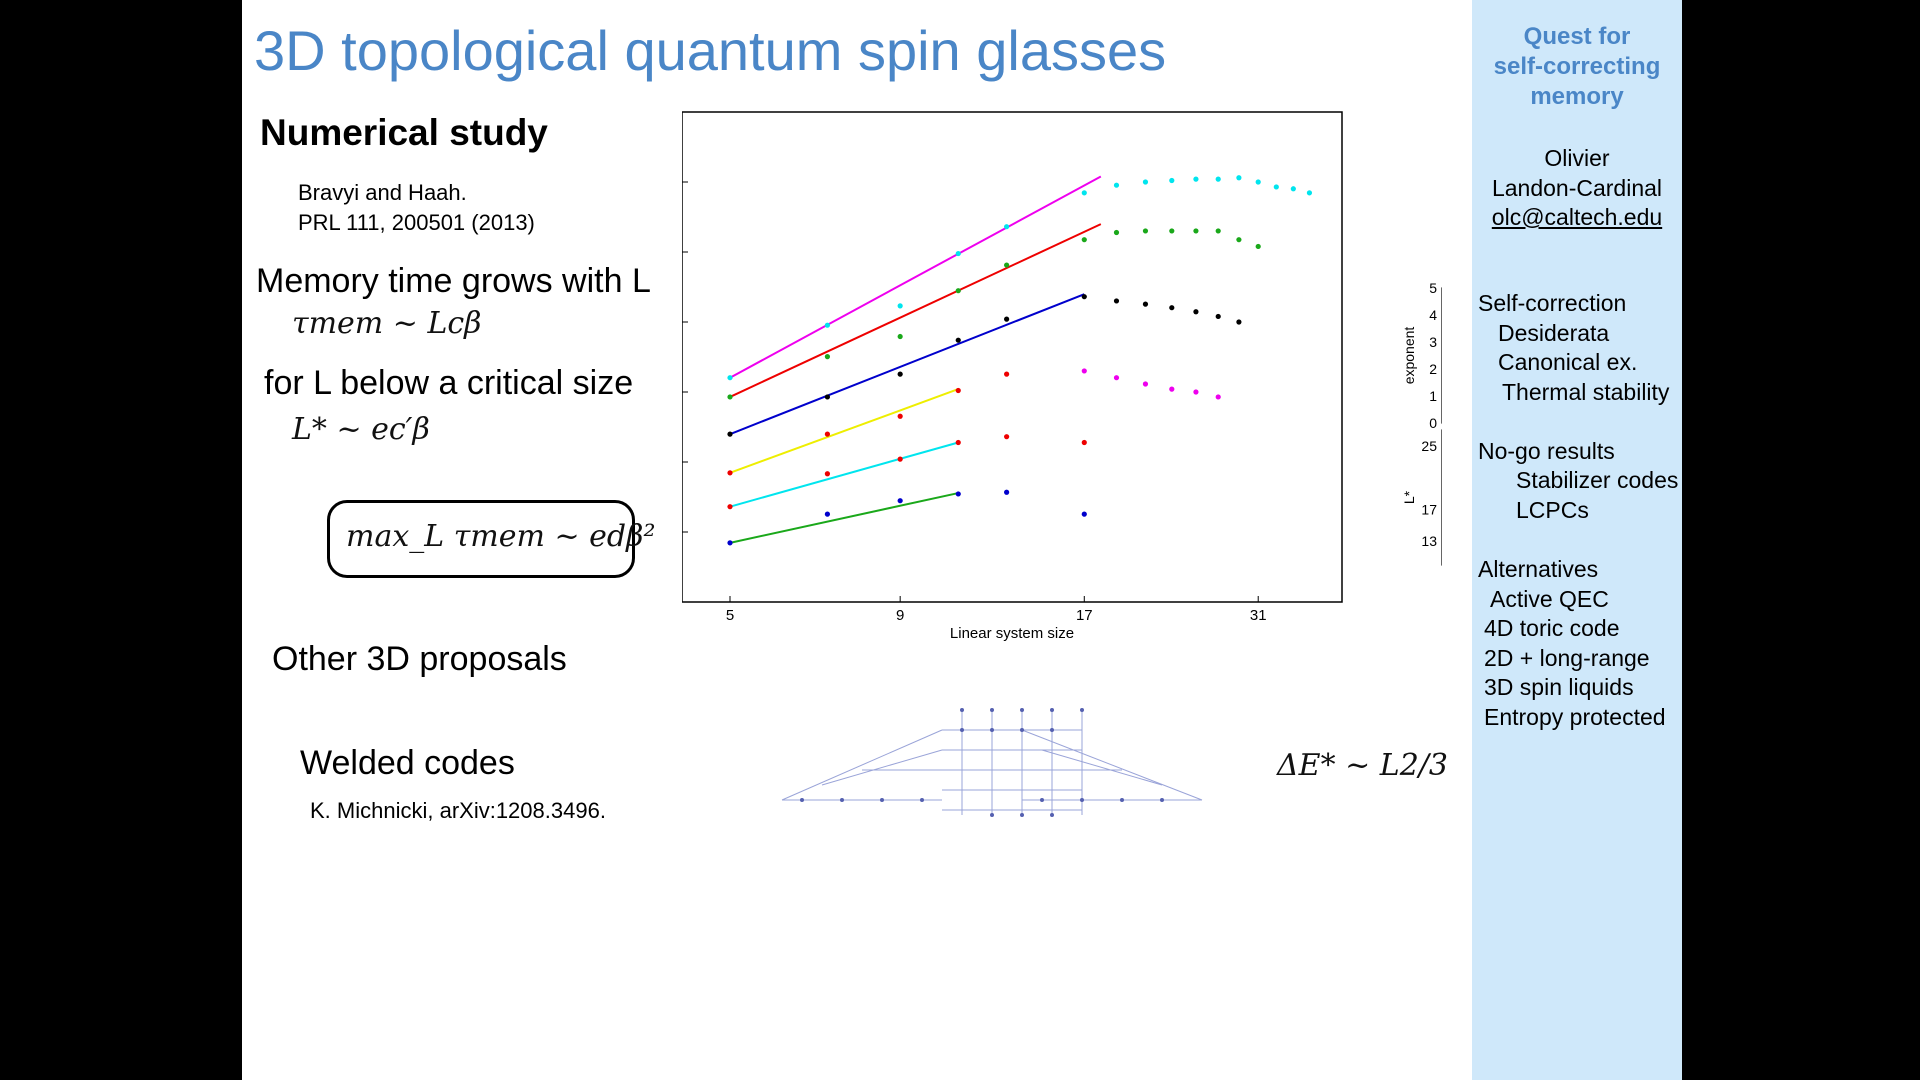 The width and height of the screenshot is (1920, 1080). Describe the element at coordinates (449, 383) in the screenshot. I see `below-critical-text: for L below a critical size` at that location.